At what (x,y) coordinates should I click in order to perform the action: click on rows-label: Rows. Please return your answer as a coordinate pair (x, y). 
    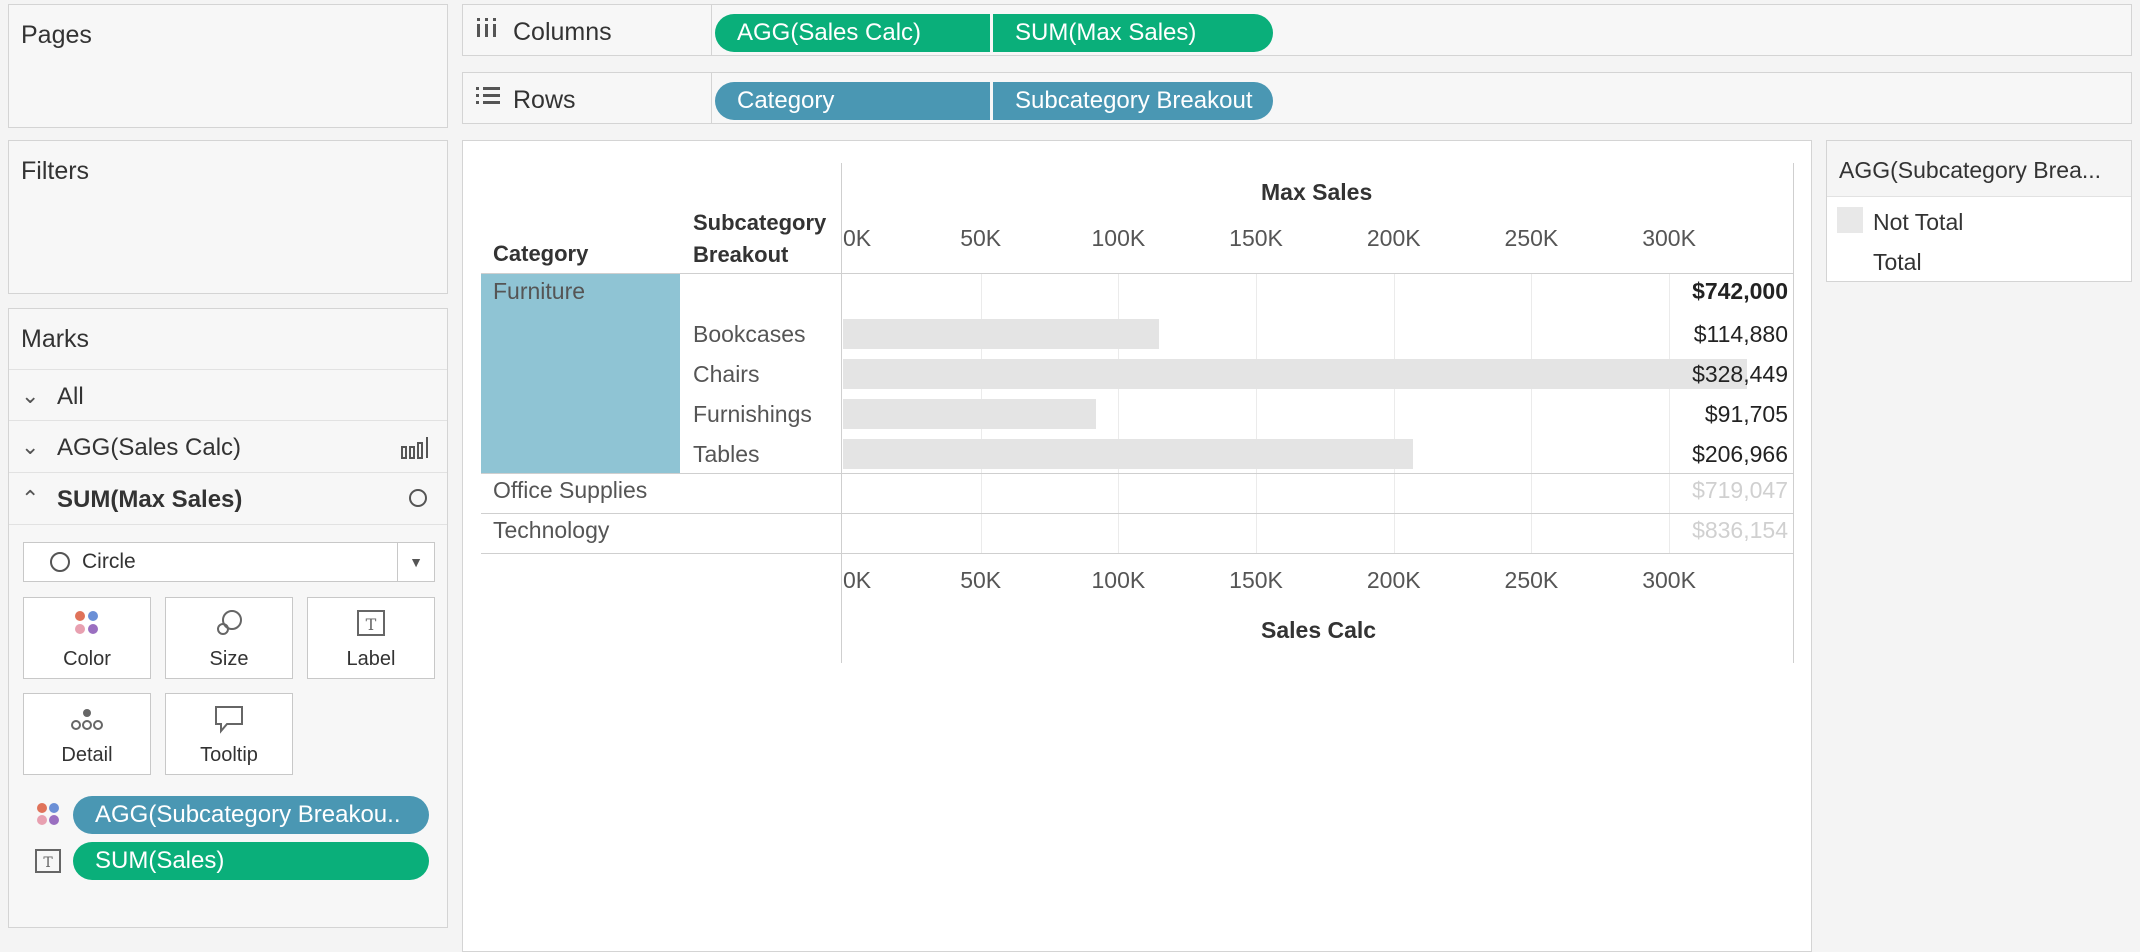
    Looking at the image, I should click on (544, 100).